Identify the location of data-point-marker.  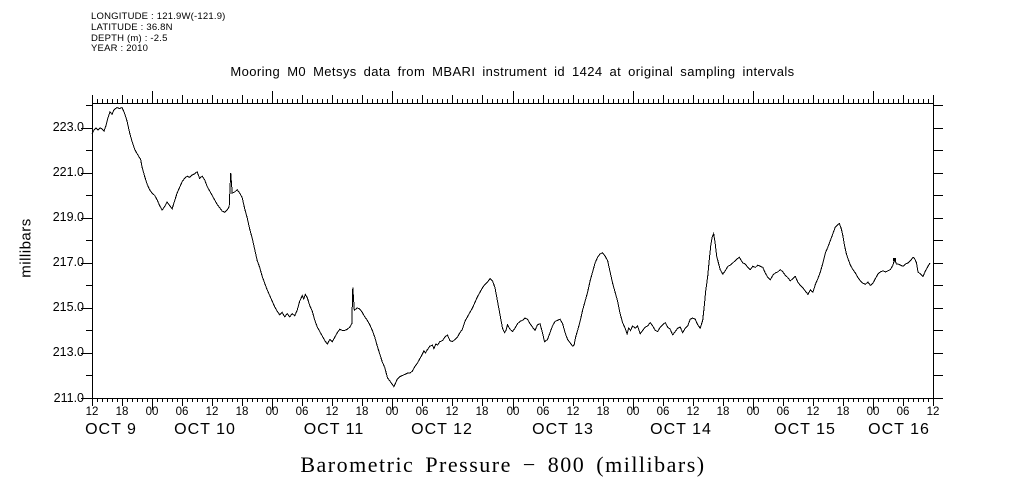
(894, 259).